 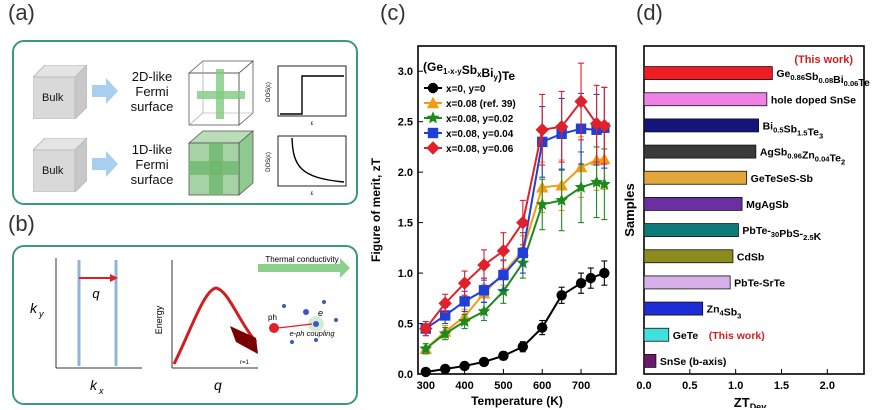 I want to click on y-tick-label: 2.0, so click(x=405, y=173).